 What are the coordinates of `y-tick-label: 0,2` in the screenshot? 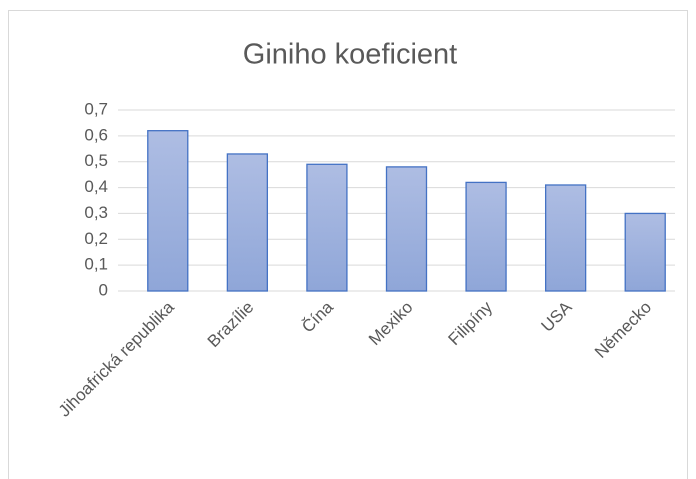 It's located at (96, 238).